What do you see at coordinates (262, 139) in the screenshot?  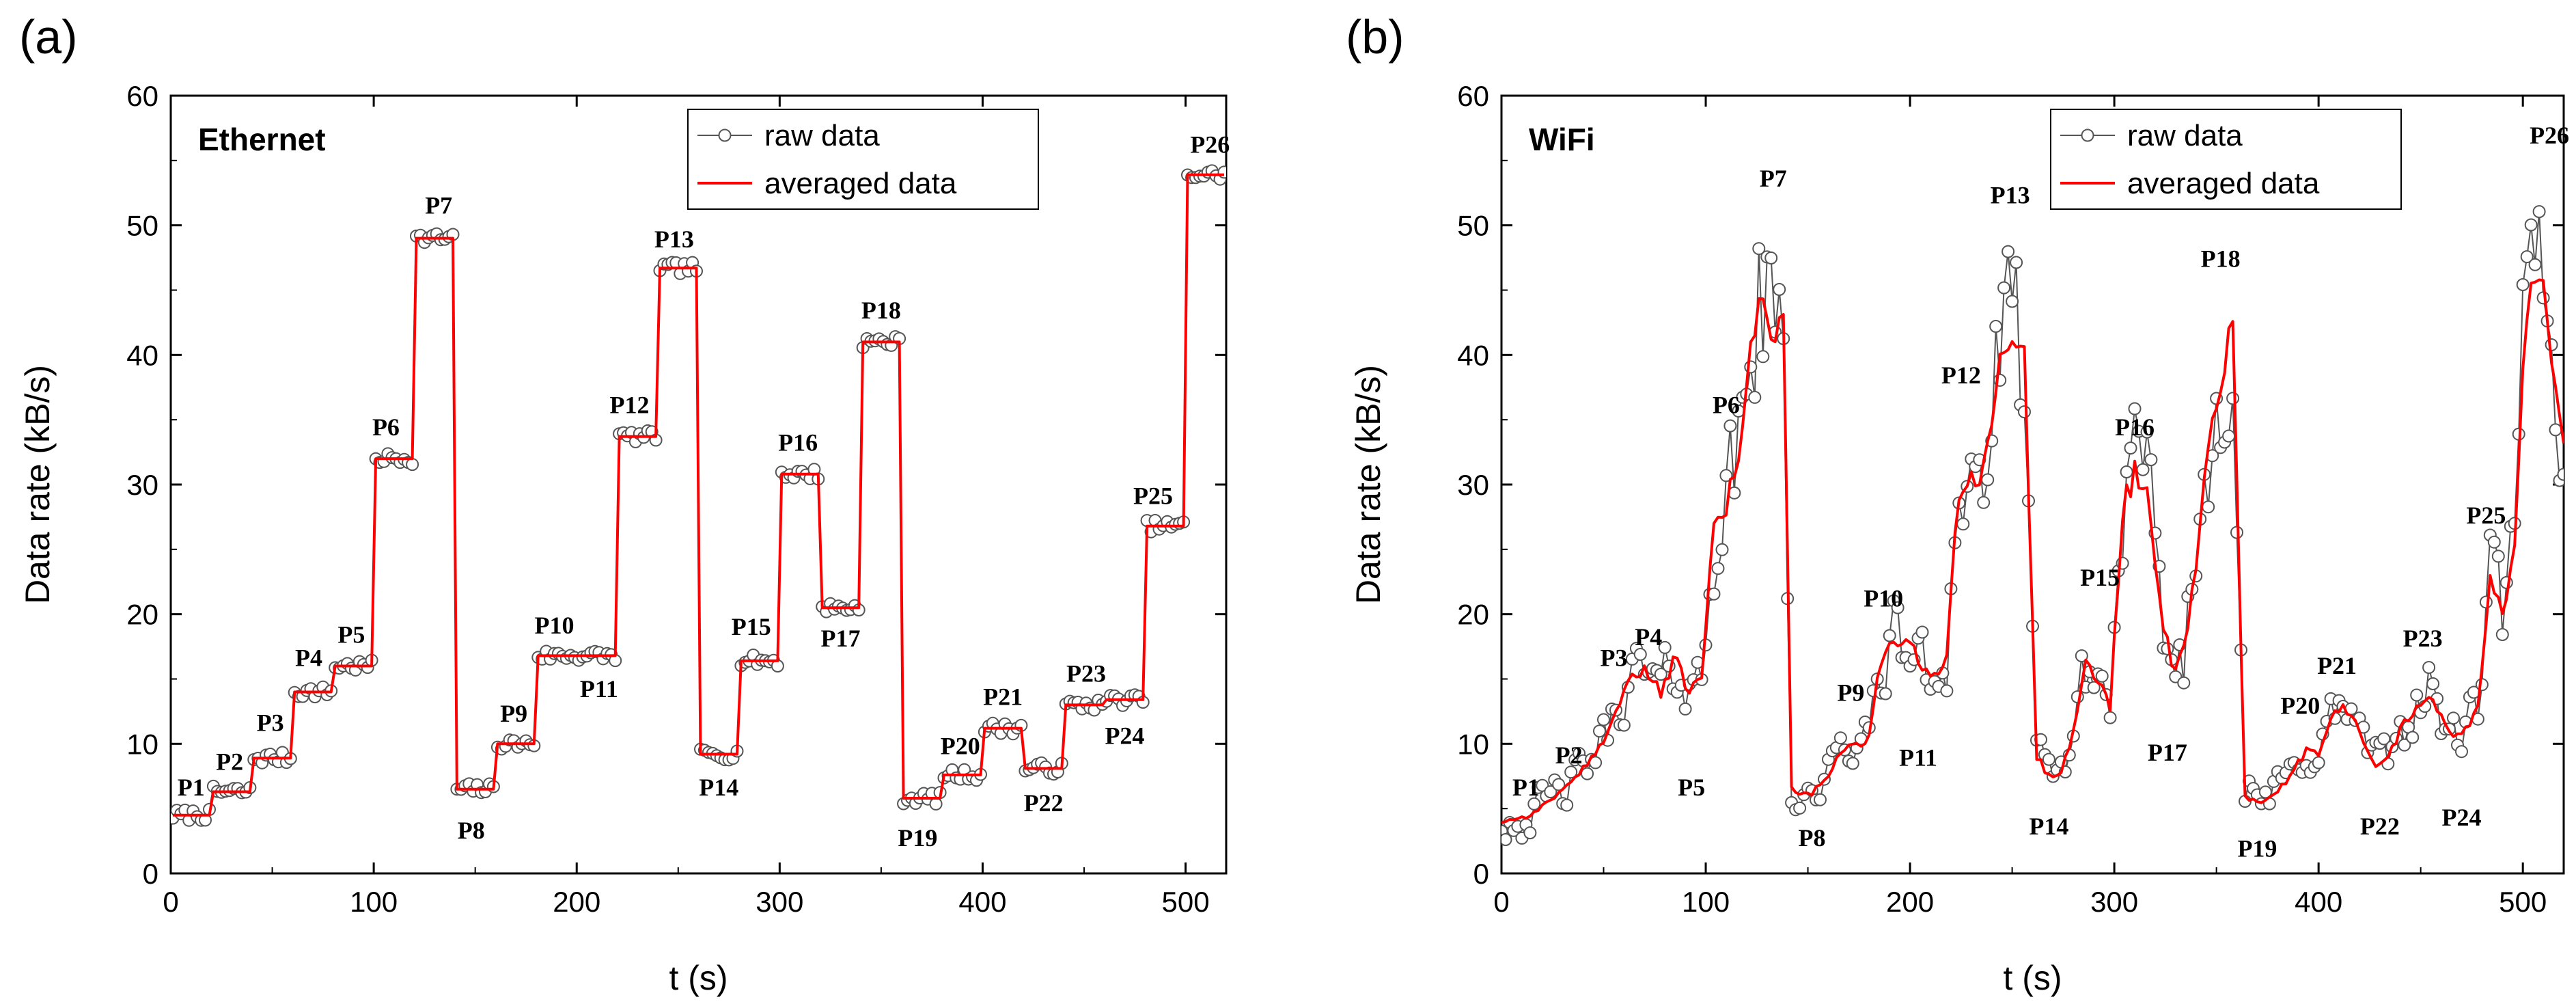 I see `chart-title: Ethernet` at bounding box center [262, 139].